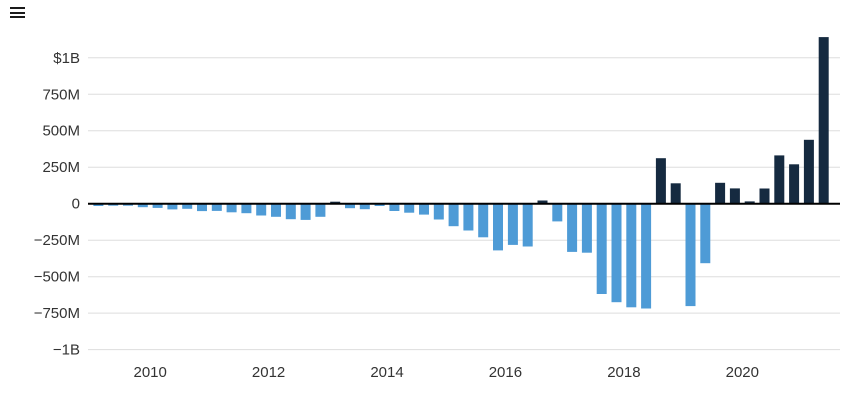 Image resolution: width=864 pixels, height=400 pixels. Describe the element at coordinates (623, 372) in the screenshot. I see `x-tick-label: 2018` at that location.